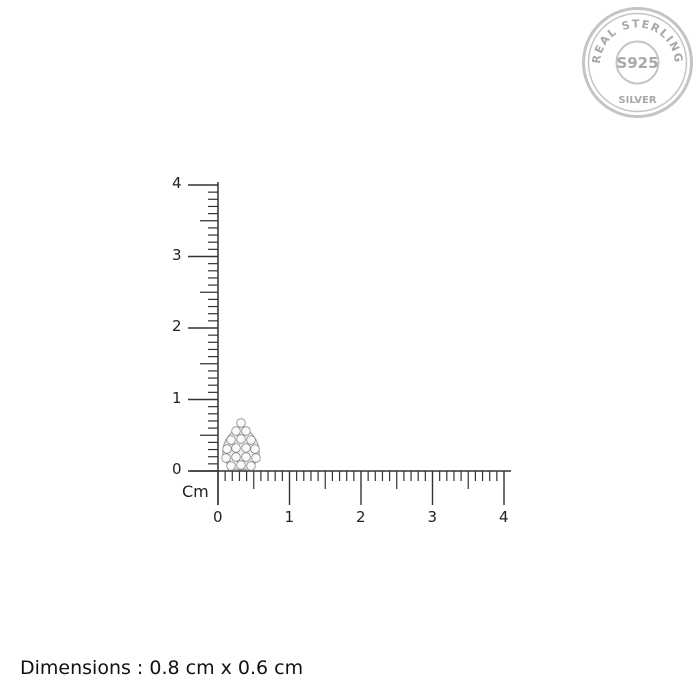 This screenshot has height=700, width=700. I want to click on x-tick-label: 2, so click(361, 517).